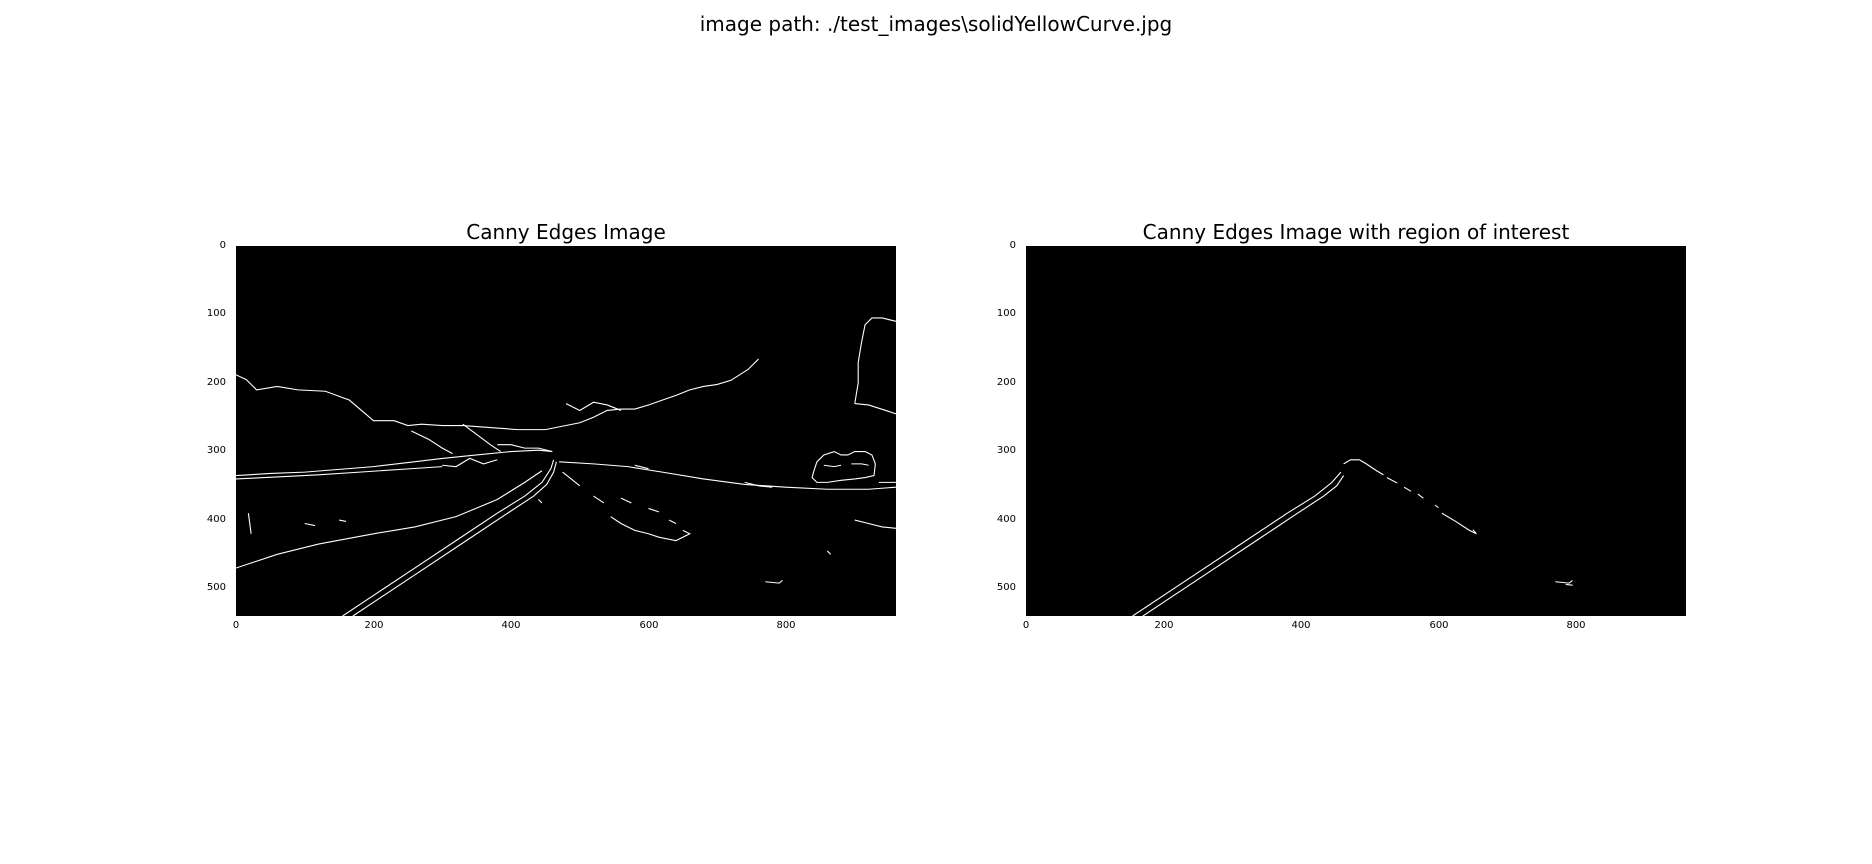  What do you see at coordinates (649, 625) in the screenshot?
I see `panel-1-xtick: 600` at bounding box center [649, 625].